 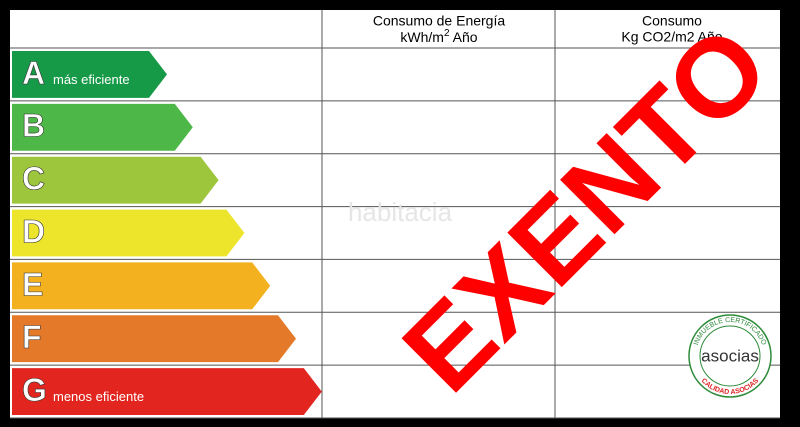 I want to click on watermark: habitacia, so click(x=400, y=212).